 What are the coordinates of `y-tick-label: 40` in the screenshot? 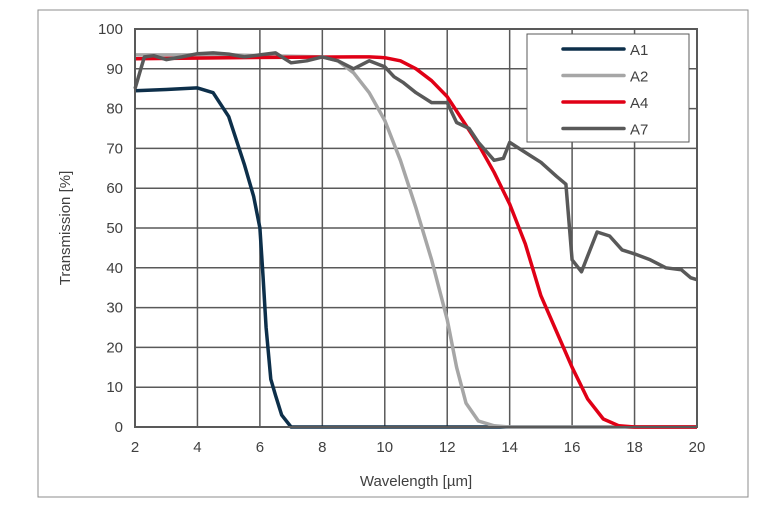 It's located at (114, 268).